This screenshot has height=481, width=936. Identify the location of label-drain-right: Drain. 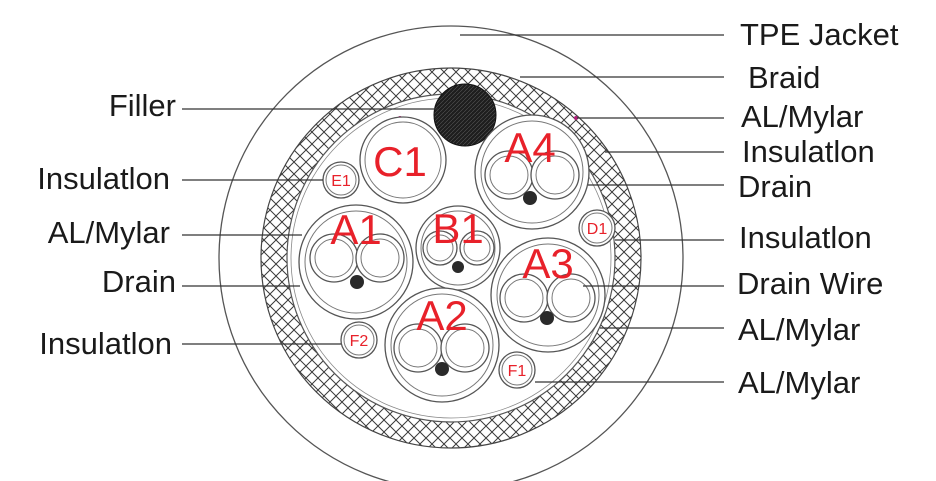
(775, 186).